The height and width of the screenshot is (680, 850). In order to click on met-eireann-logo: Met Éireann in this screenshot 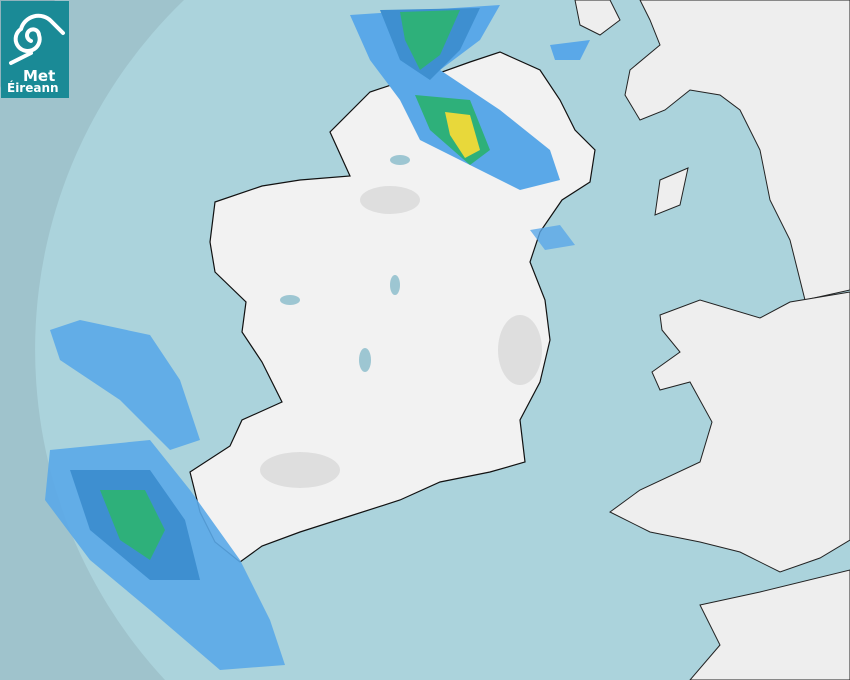, I will do `click(35, 49)`.